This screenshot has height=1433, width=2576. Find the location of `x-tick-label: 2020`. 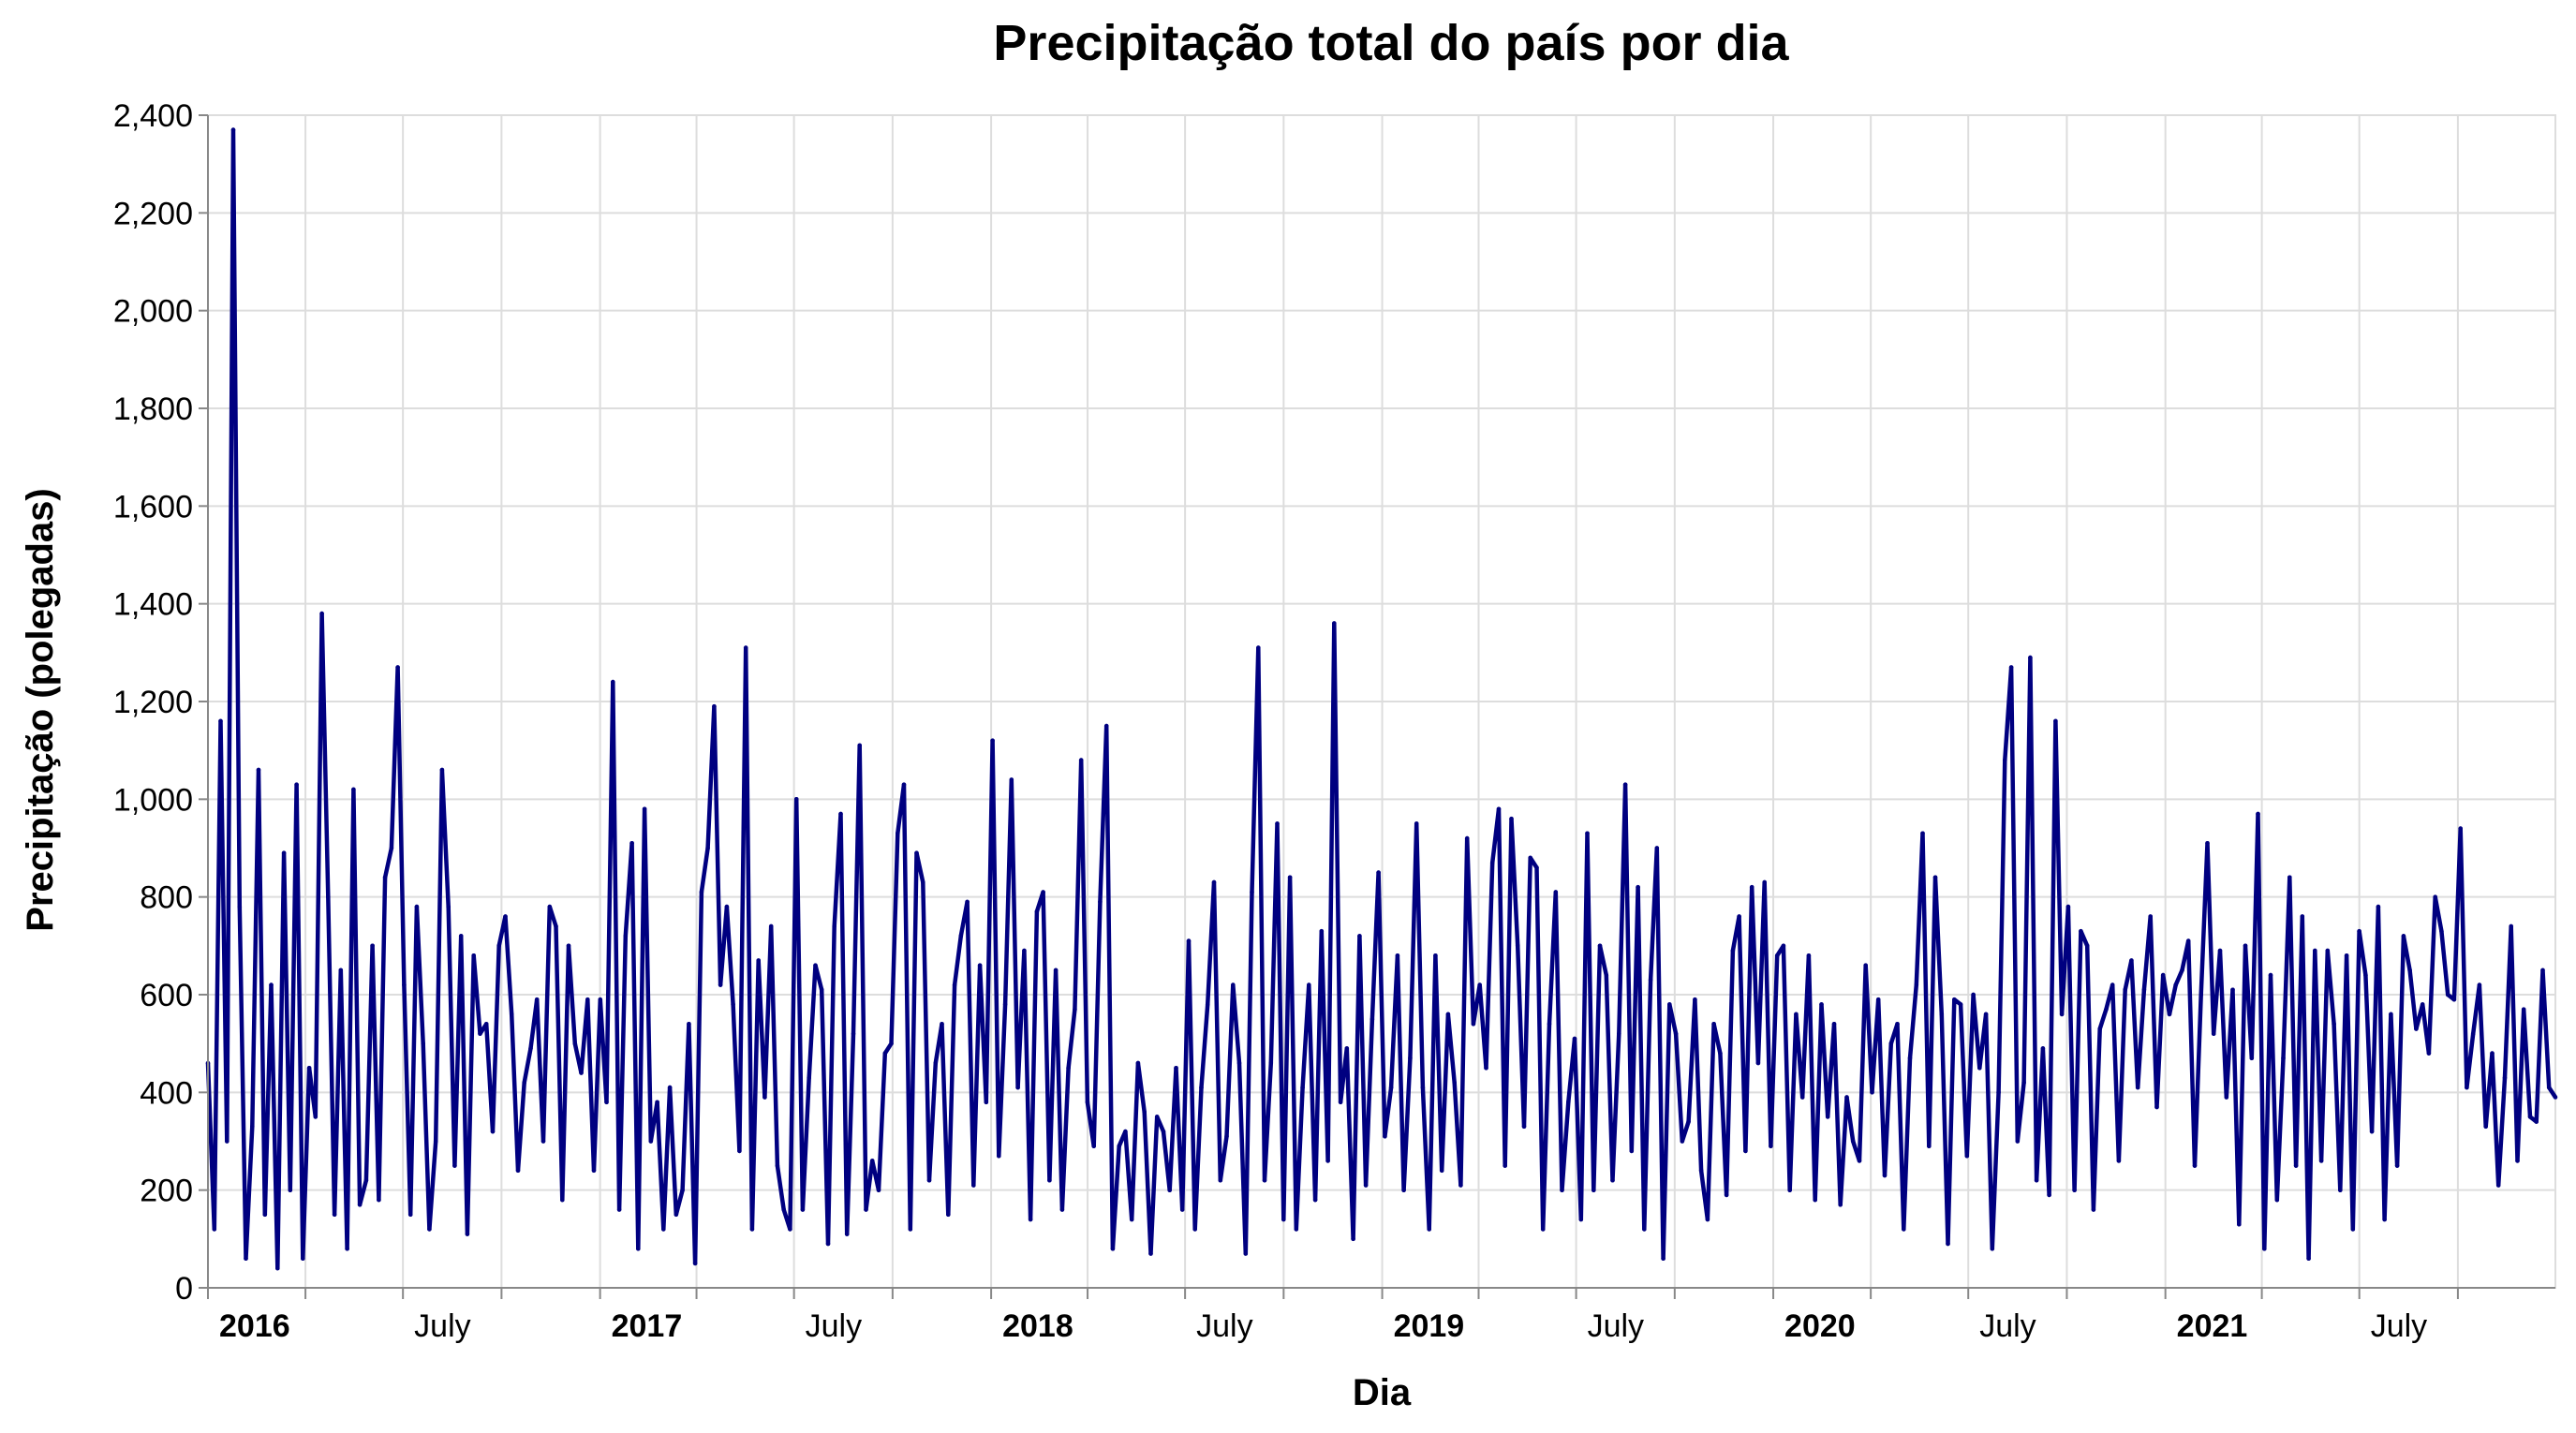

x-tick-label: 2020 is located at coordinates (1820, 1326).